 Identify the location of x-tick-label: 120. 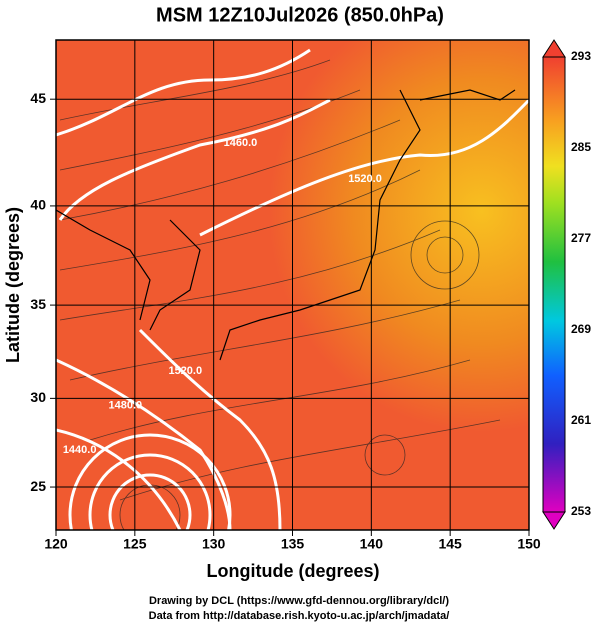
(56, 544).